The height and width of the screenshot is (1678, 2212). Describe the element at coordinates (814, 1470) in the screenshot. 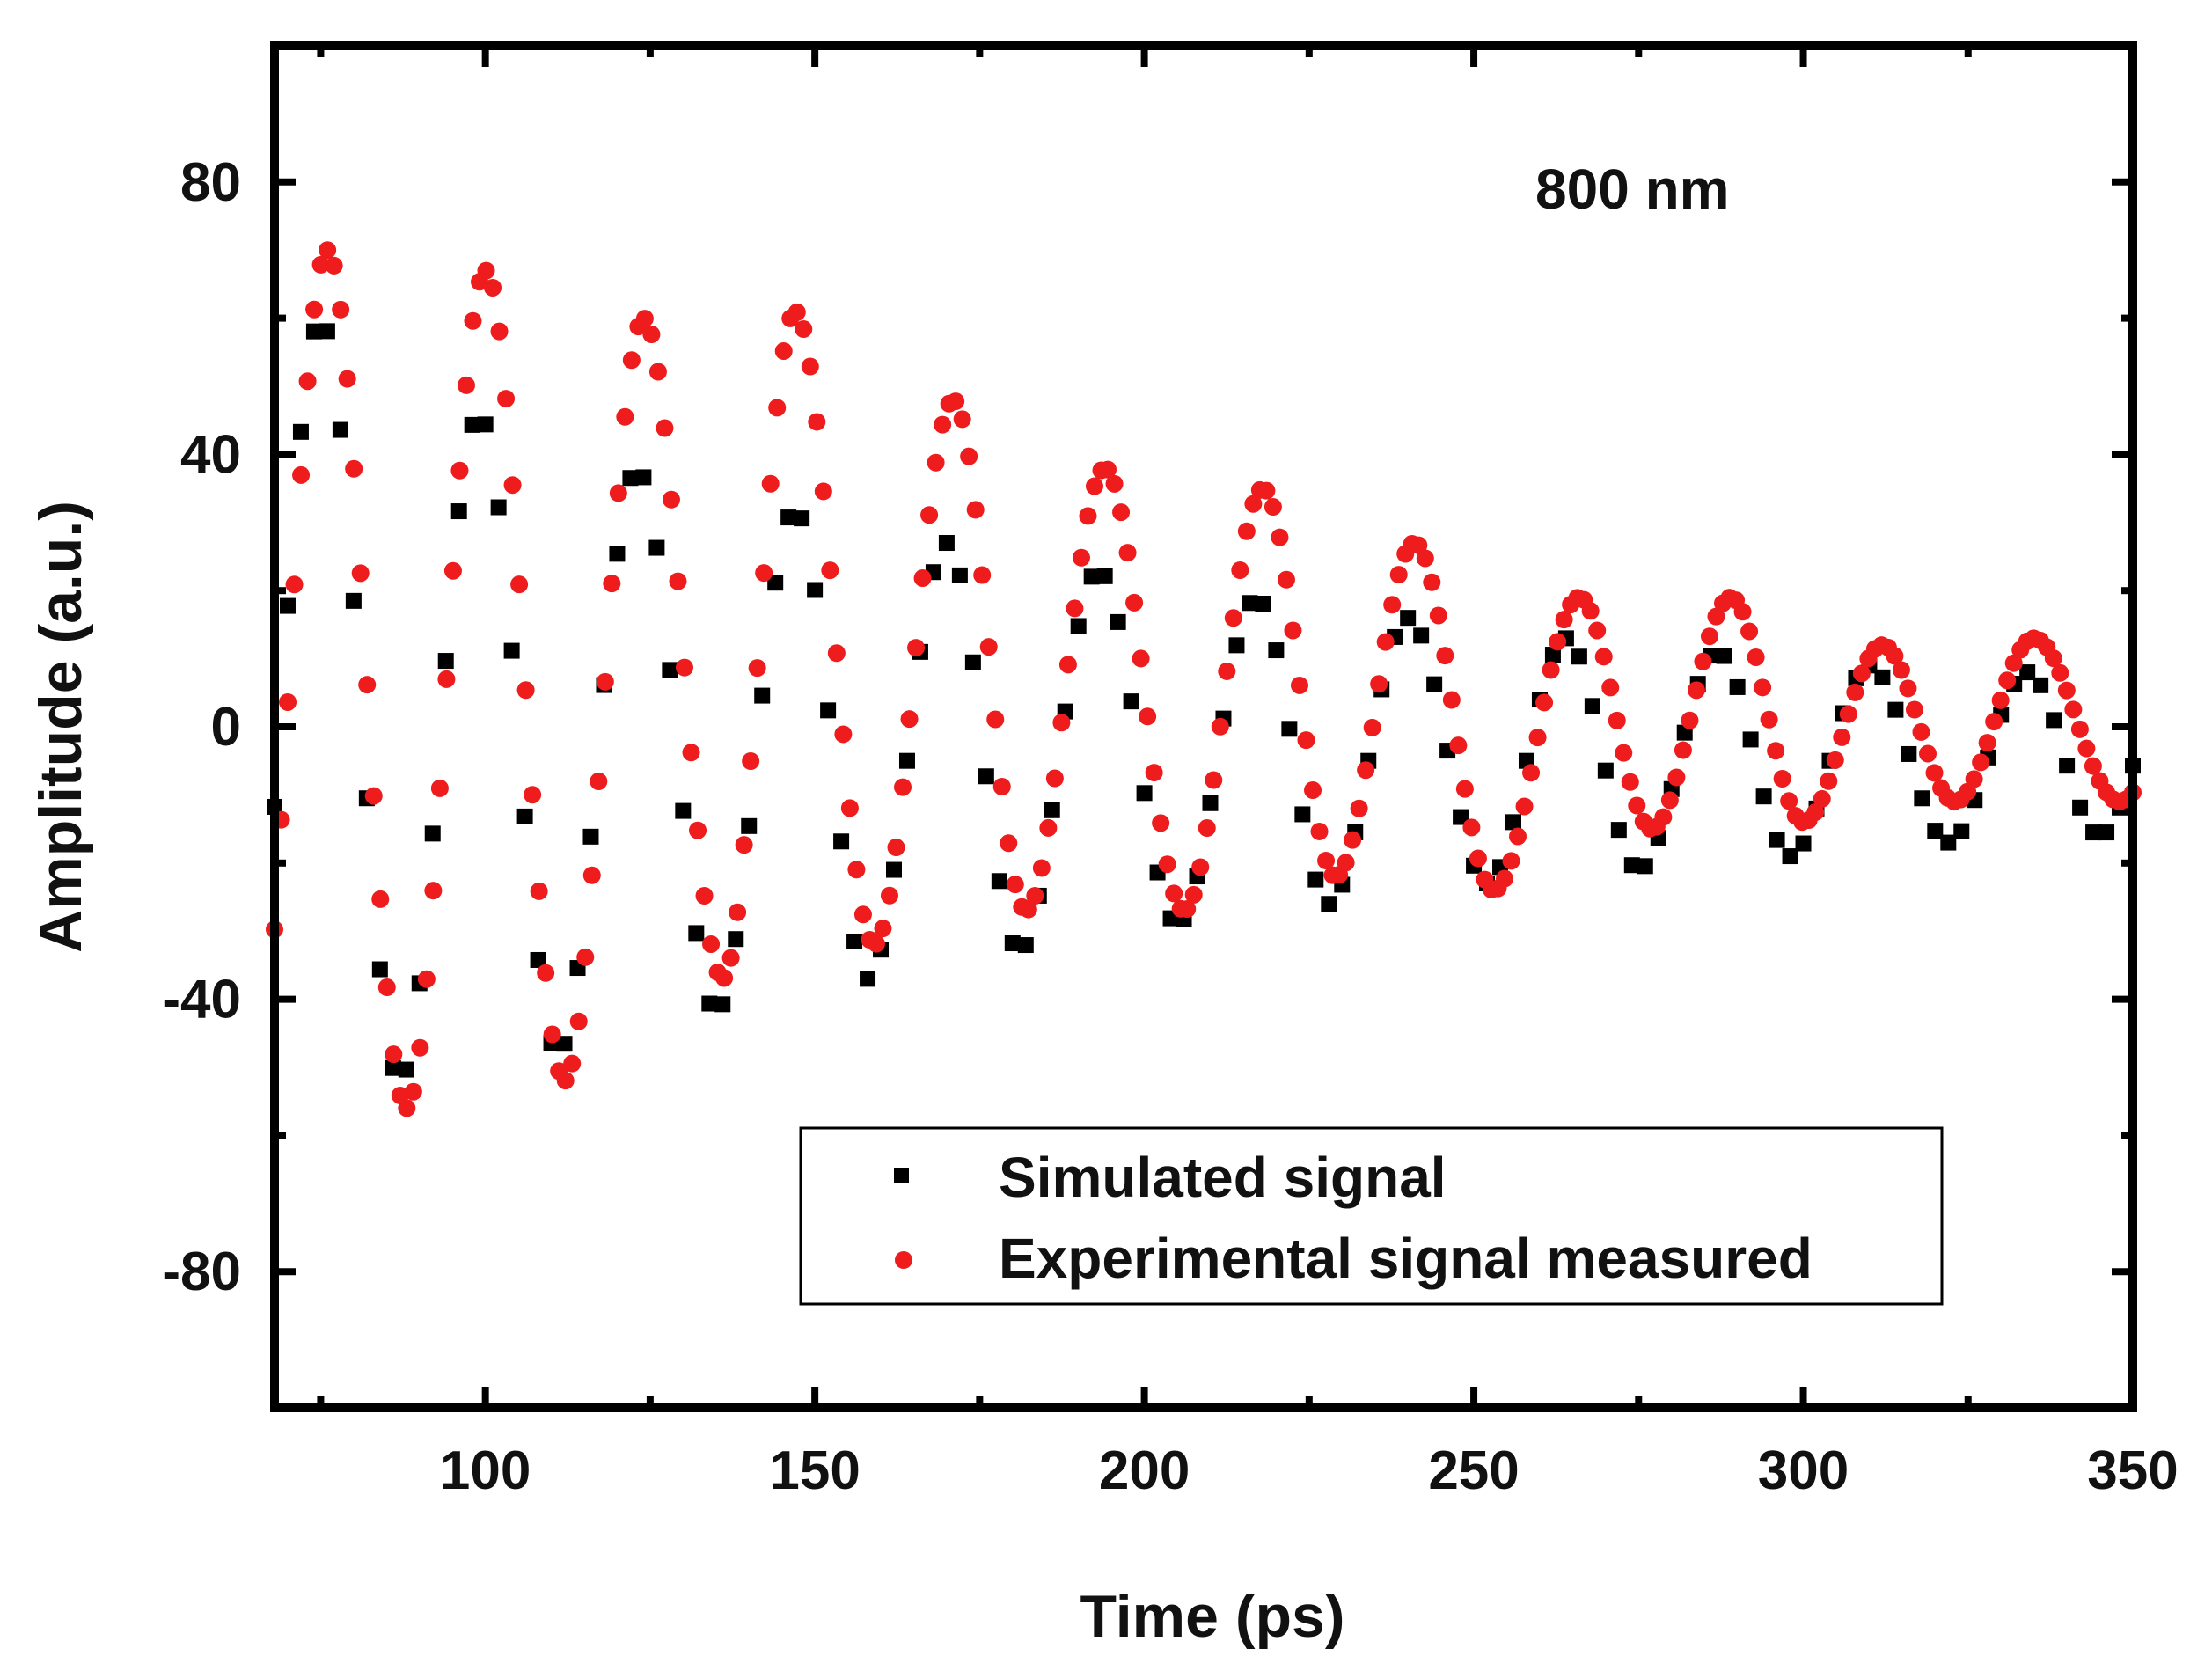

I see `x-tick-label: 150` at that location.